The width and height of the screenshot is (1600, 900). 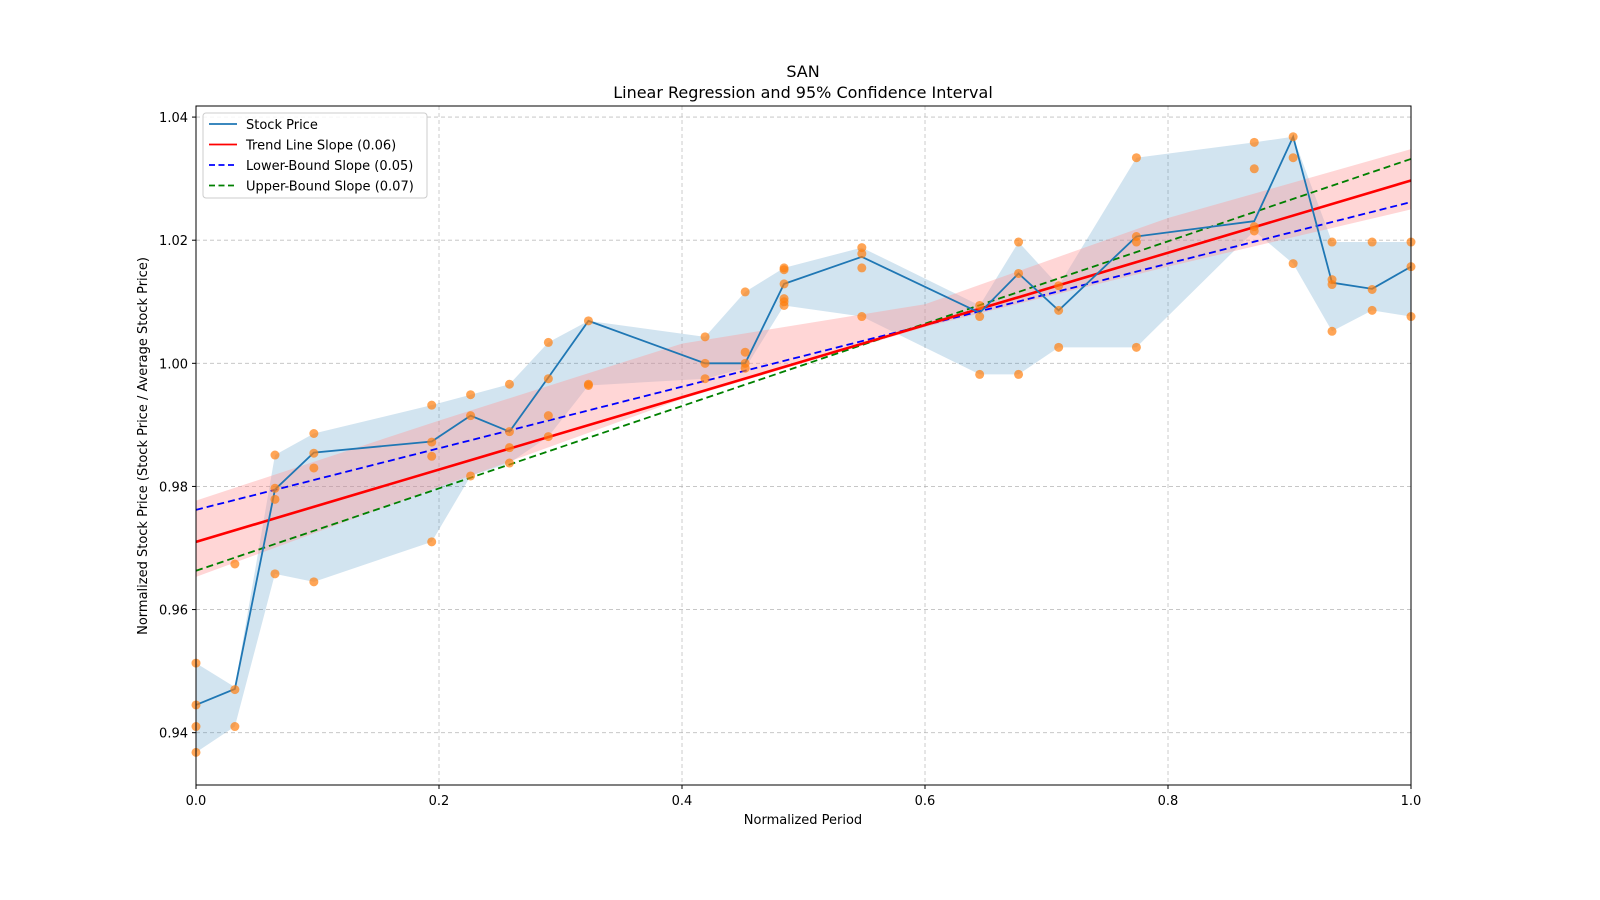 I want to click on x-tick-label: 1.0, so click(x=1411, y=801).